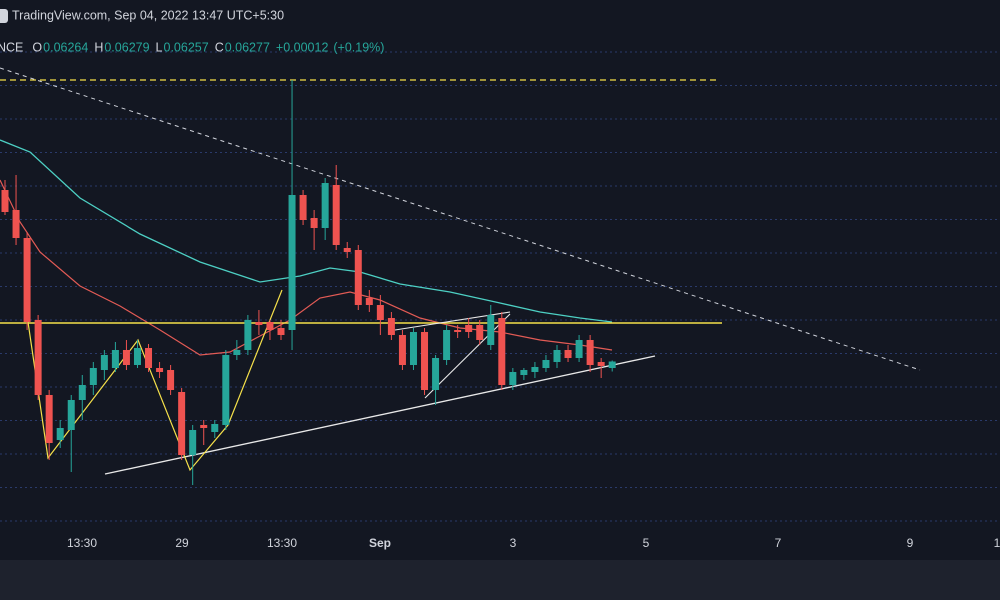 The height and width of the screenshot is (600, 1000). I want to click on zigzag, so click(155, 380).